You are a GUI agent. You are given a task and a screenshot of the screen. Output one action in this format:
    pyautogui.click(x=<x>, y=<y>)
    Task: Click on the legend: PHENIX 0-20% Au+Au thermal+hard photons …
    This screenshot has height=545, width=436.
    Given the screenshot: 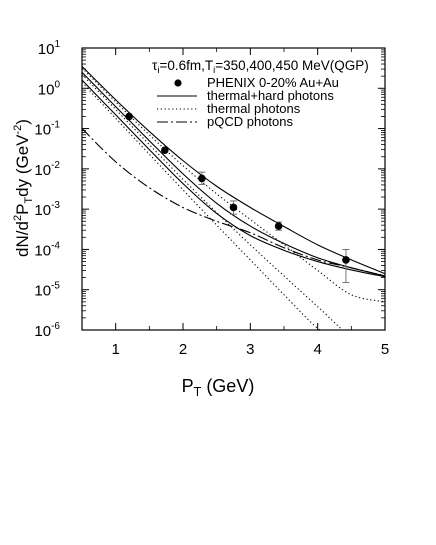 What is the action you would take?
    pyautogui.click(x=248, y=102)
    